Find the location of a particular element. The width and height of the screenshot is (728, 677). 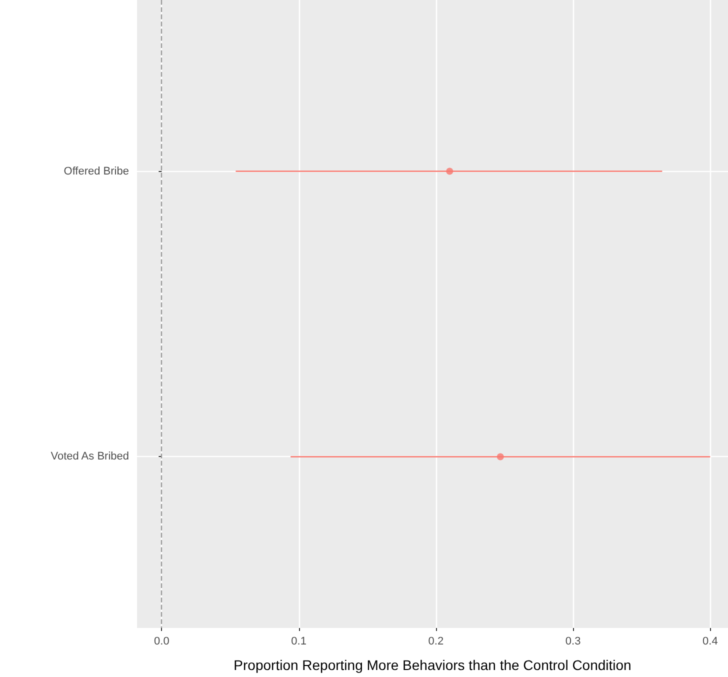

y-tick-label: Voted As Bribed is located at coordinates (89, 456).